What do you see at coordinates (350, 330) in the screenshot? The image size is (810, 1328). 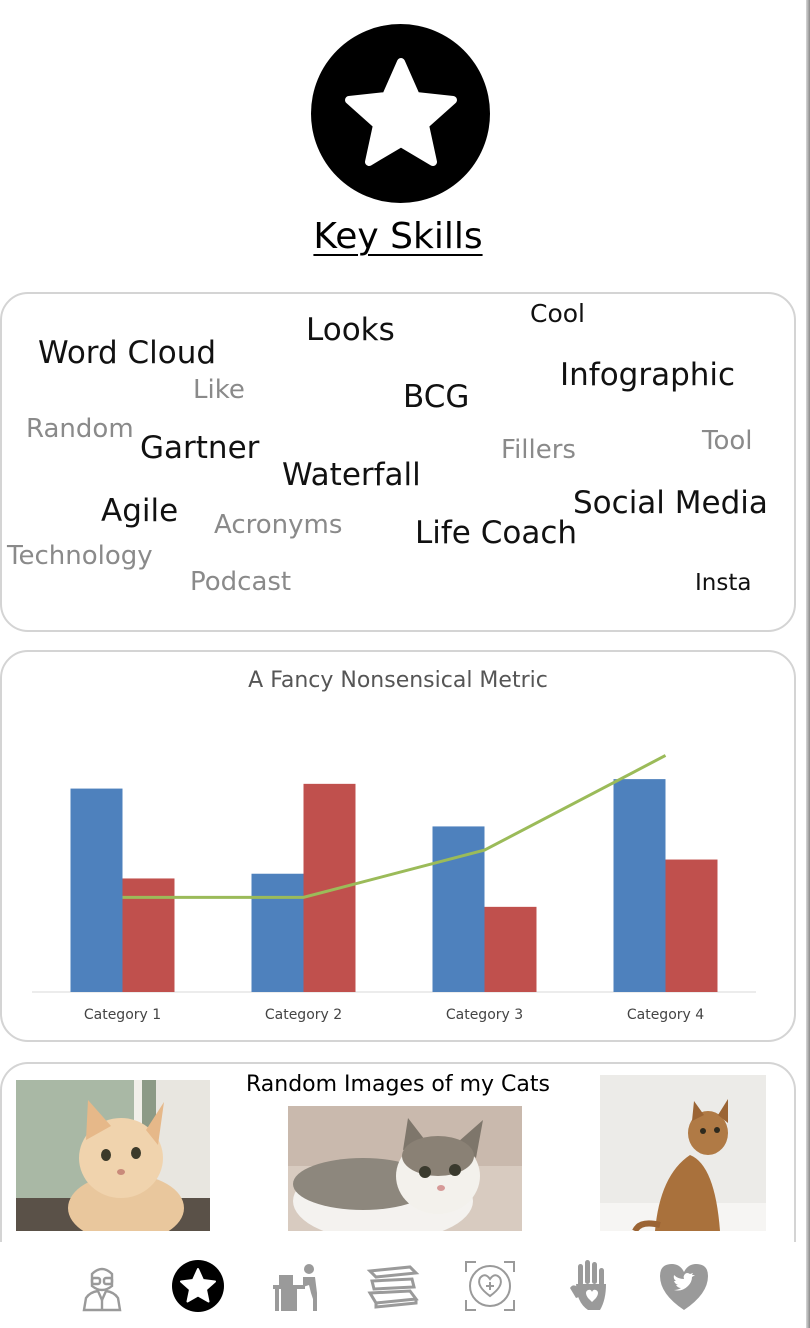 I see `cloud-word: Looks` at bounding box center [350, 330].